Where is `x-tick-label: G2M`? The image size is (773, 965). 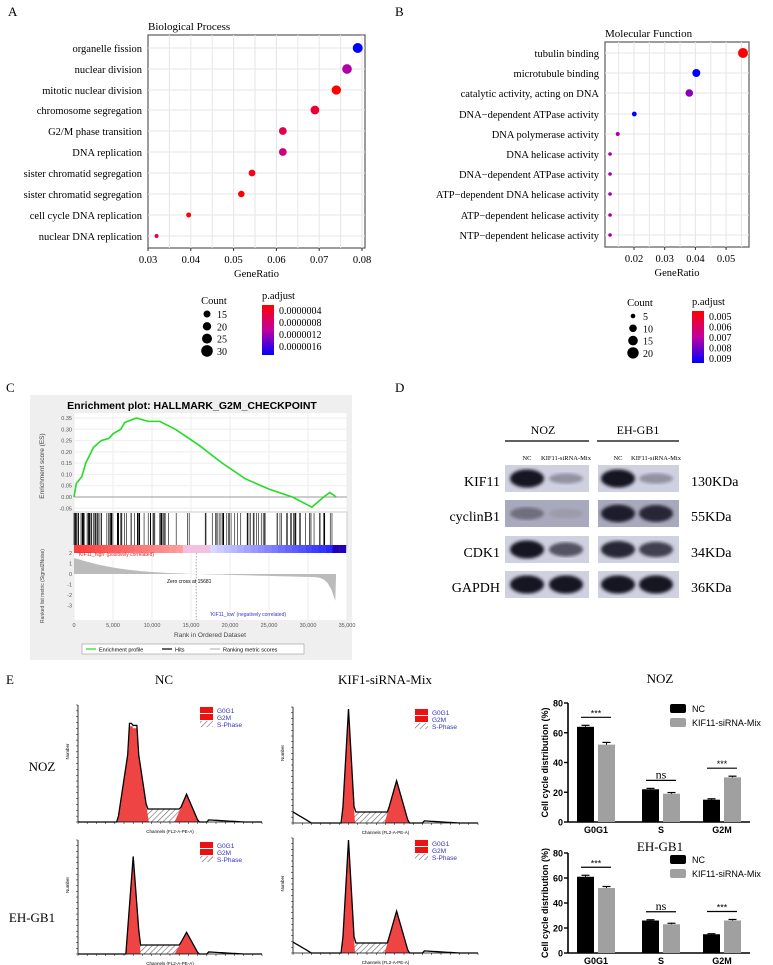 x-tick-label: G2M is located at coordinates (722, 830).